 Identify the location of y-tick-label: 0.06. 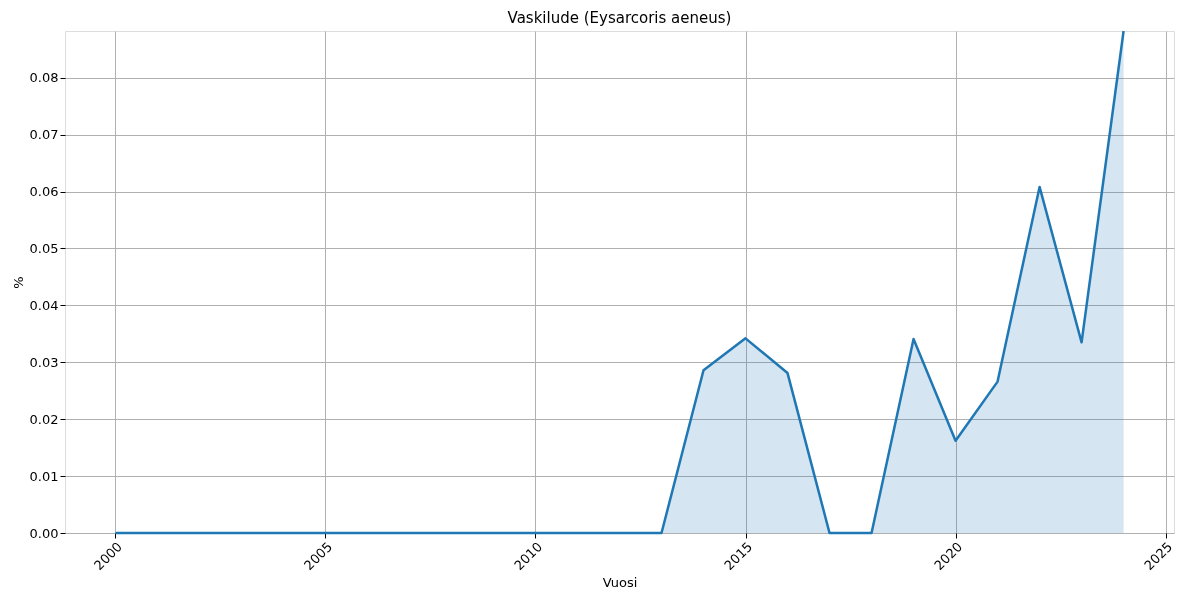
(44, 191).